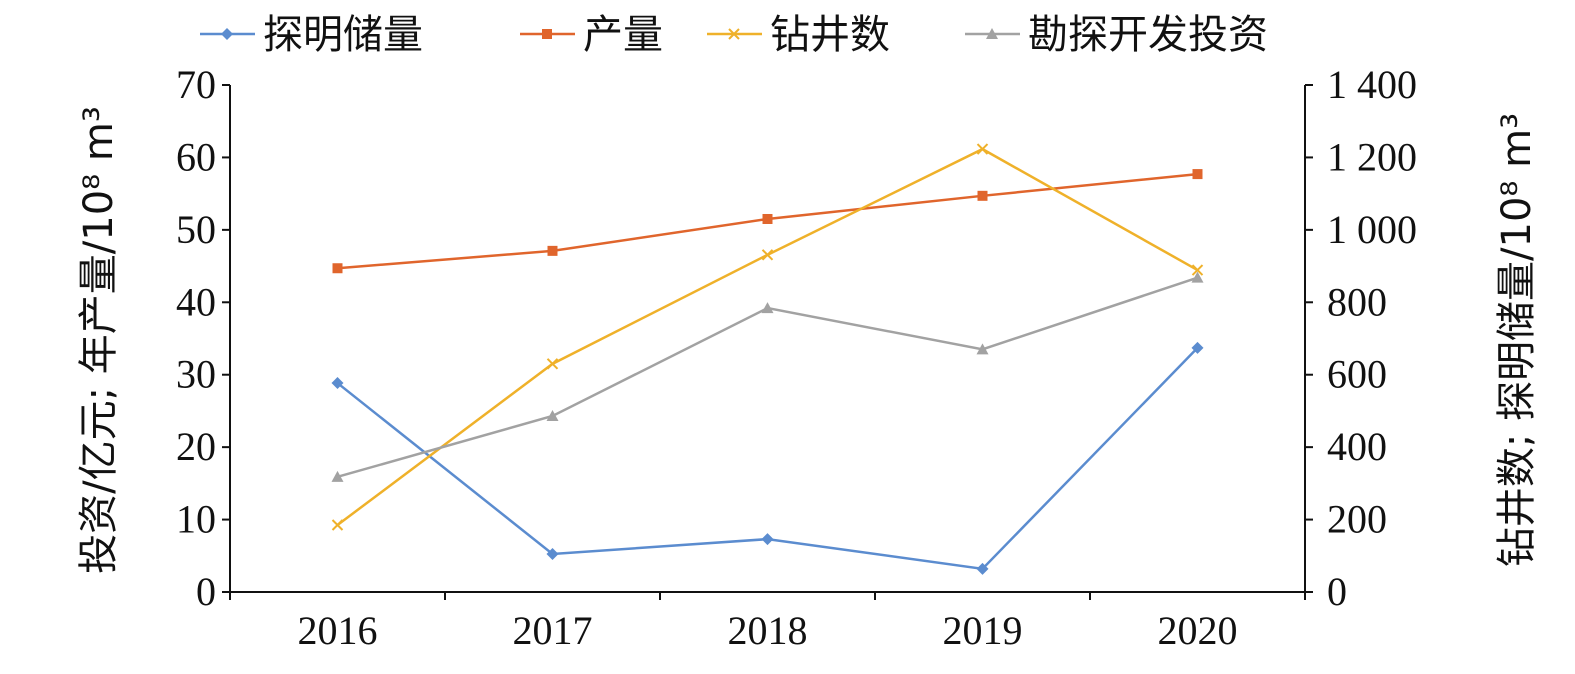 The width and height of the screenshot is (1575, 674). I want to click on y-left-tick-label: 70, so click(196, 84).